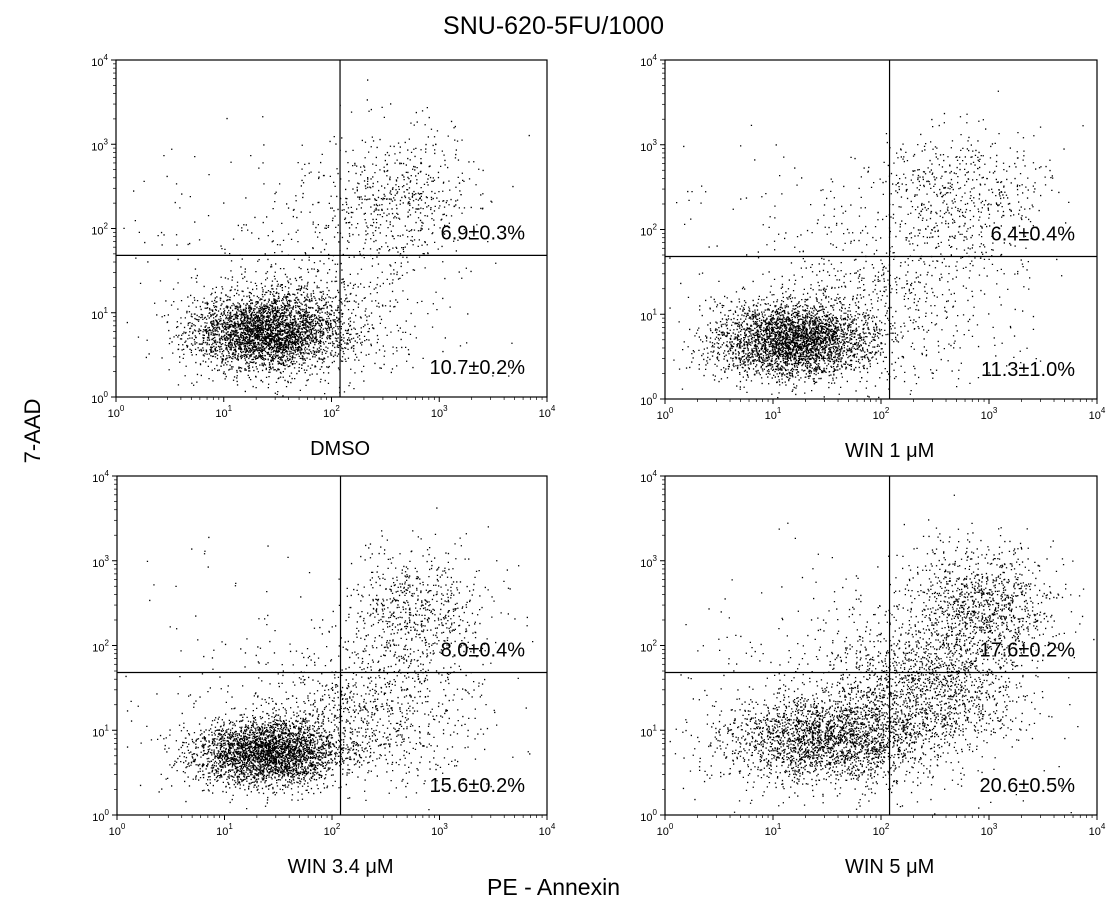  What do you see at coordinates (478, 786) in the screenshot?
I see `lower-right-percentage: 15.6±0.2%` at bounding box center [478, 786].